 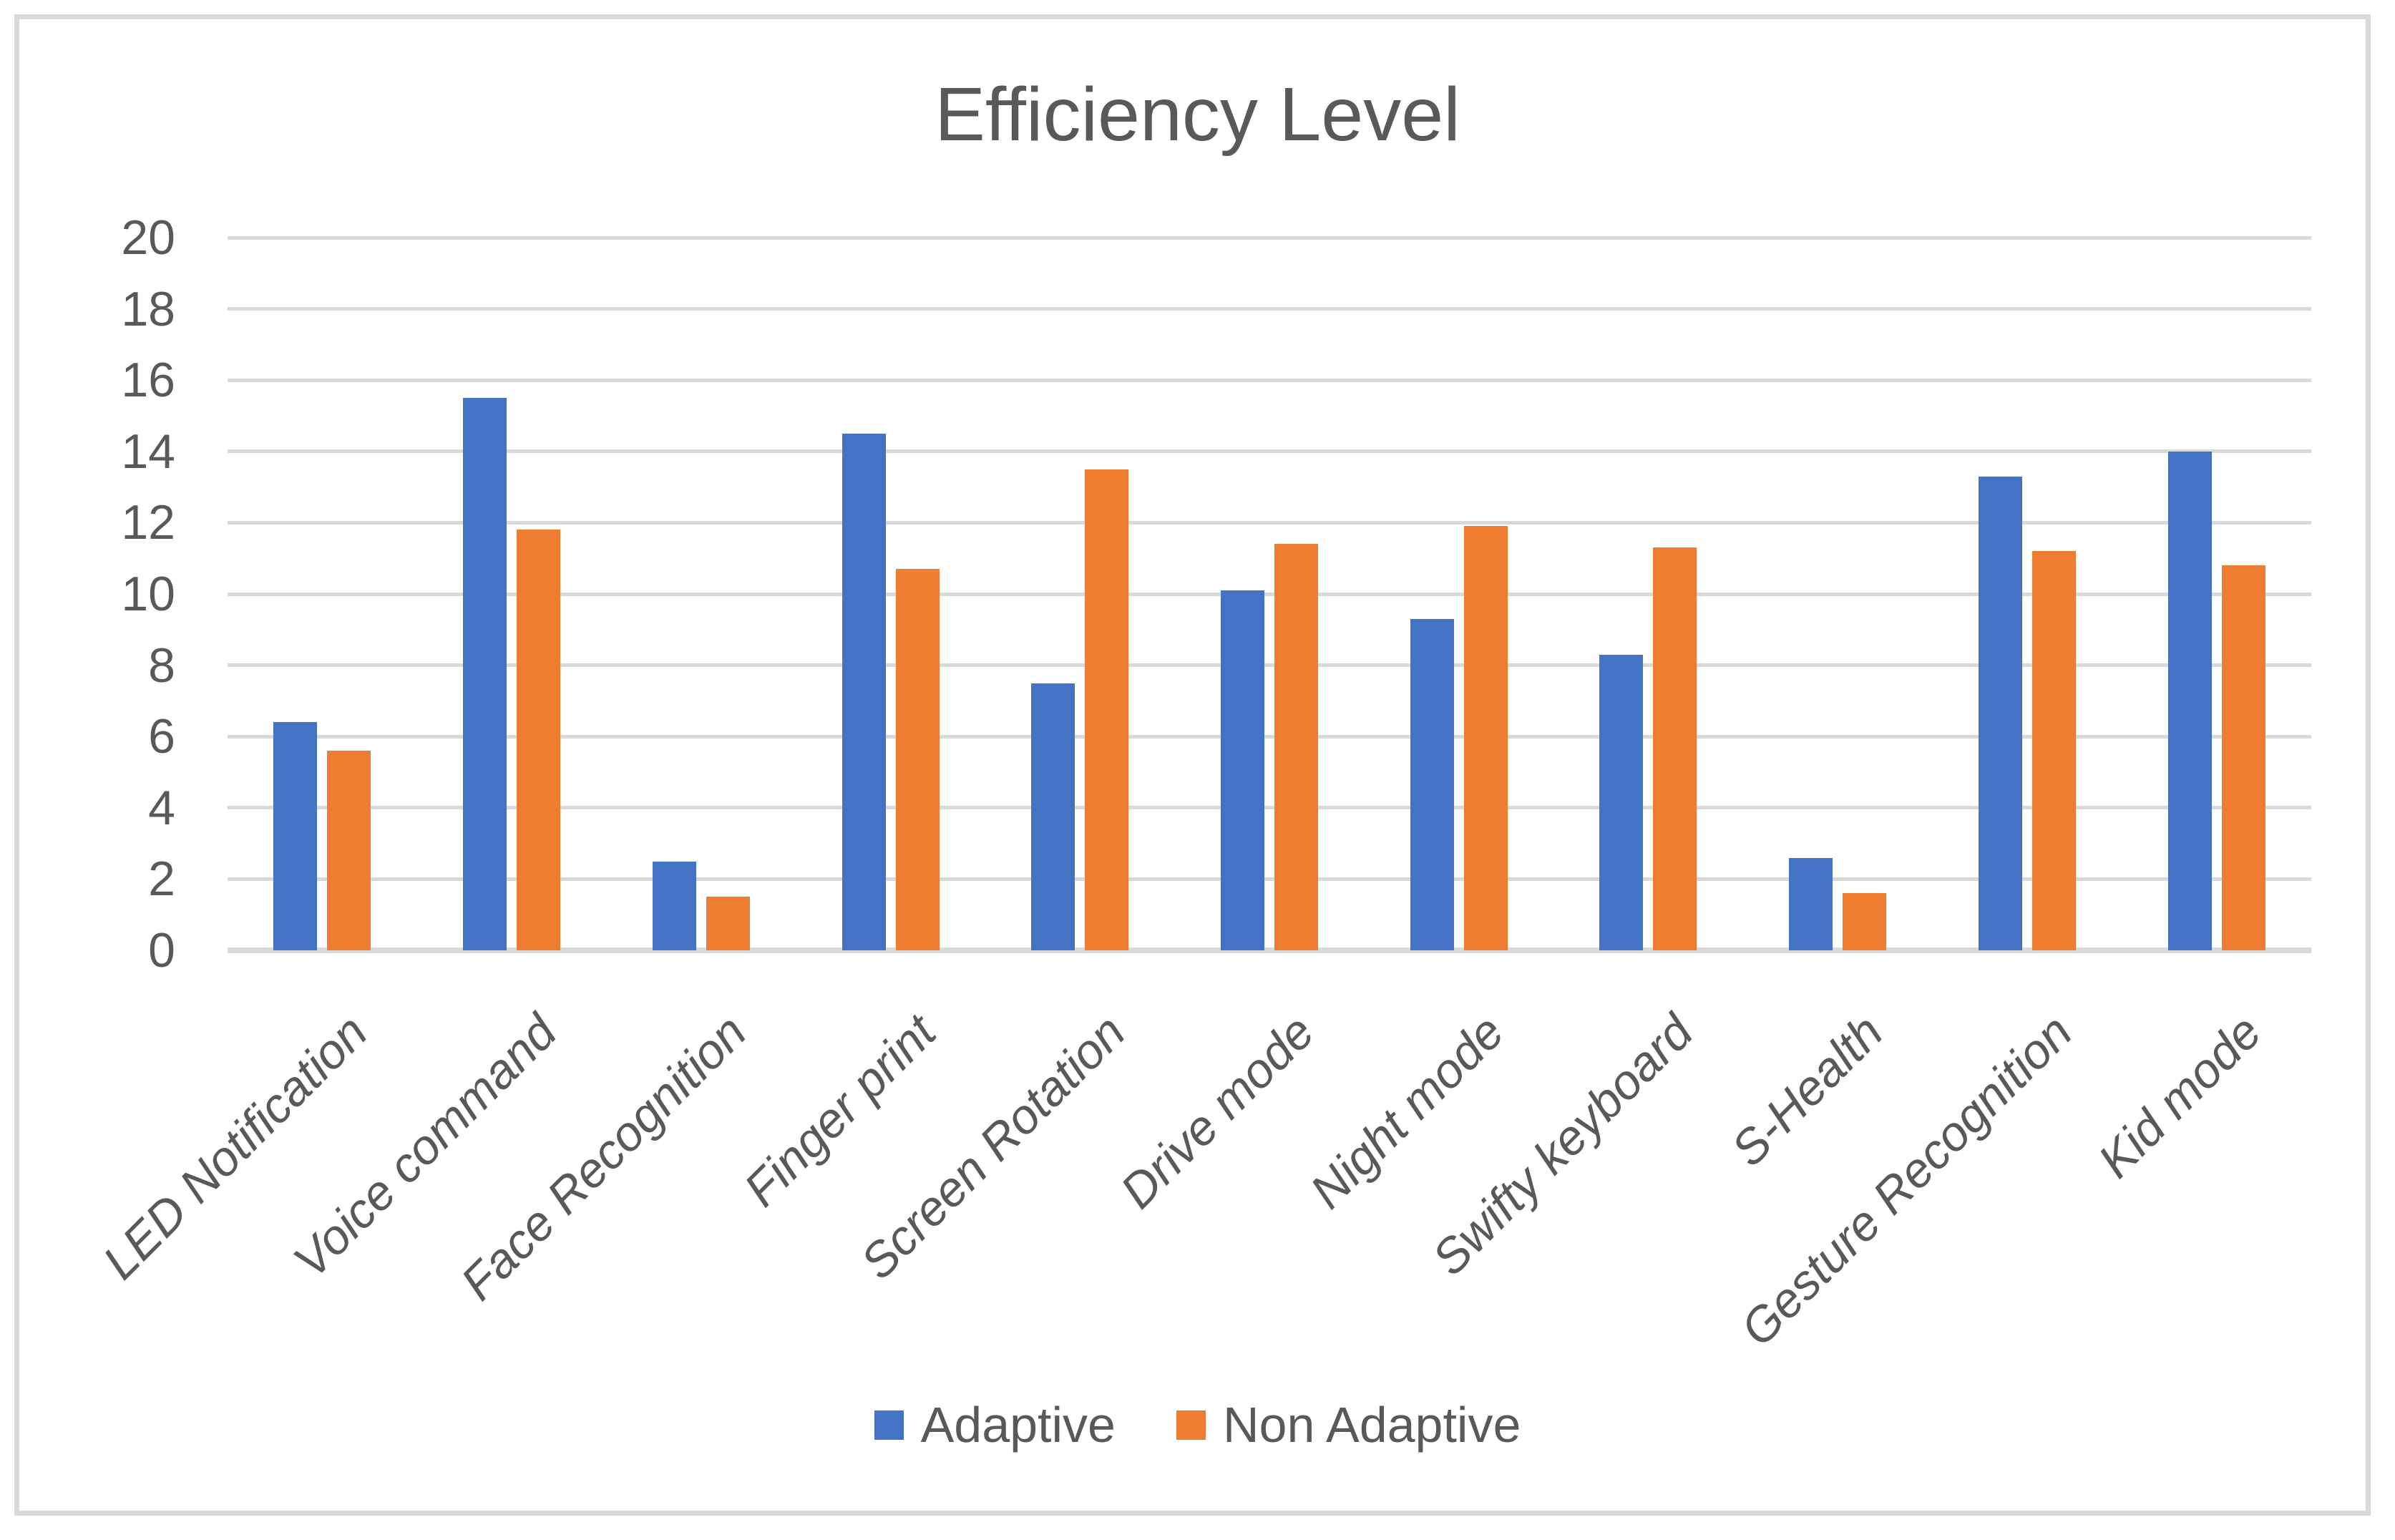 I want to click on legend-label-adaptive: Adaptive, so click(x=1018, y=1425).